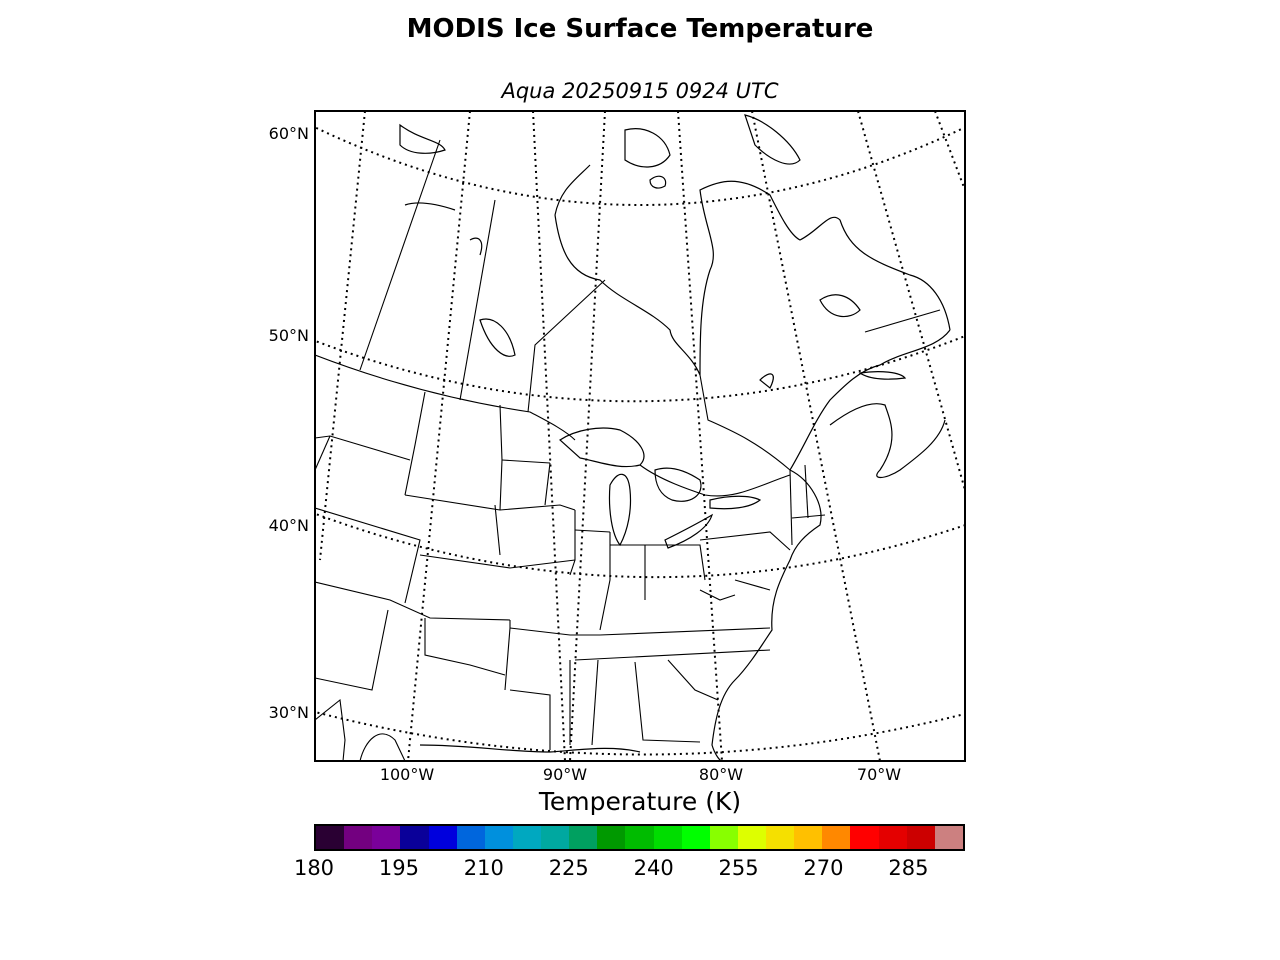 Image resolution: width=1280 pixels, height=960 pixels. I want to click on colorbar-label: Temperature (K), so click(640, 801).